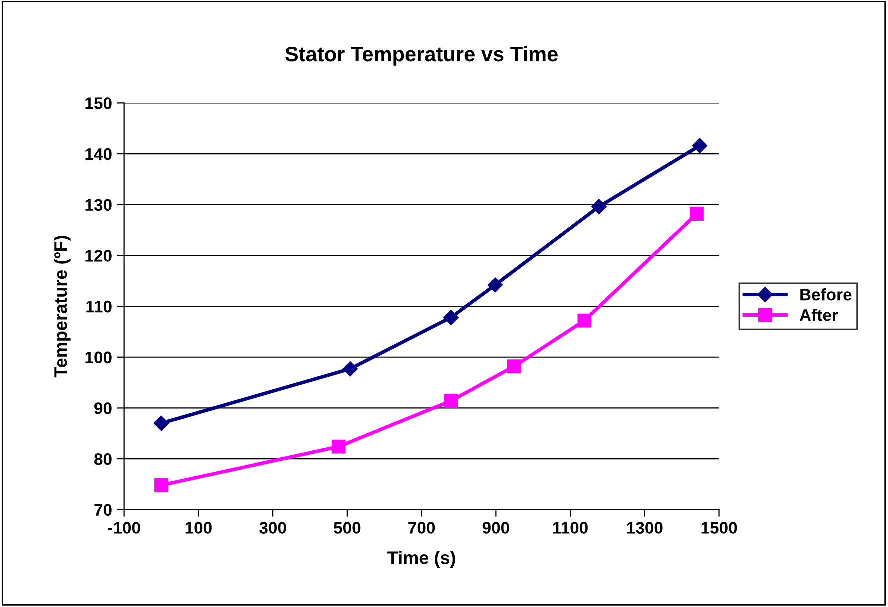 The height and width of the screenshot is (607, 888). I want to click on y-tick-label: 90, so click(103, 408).